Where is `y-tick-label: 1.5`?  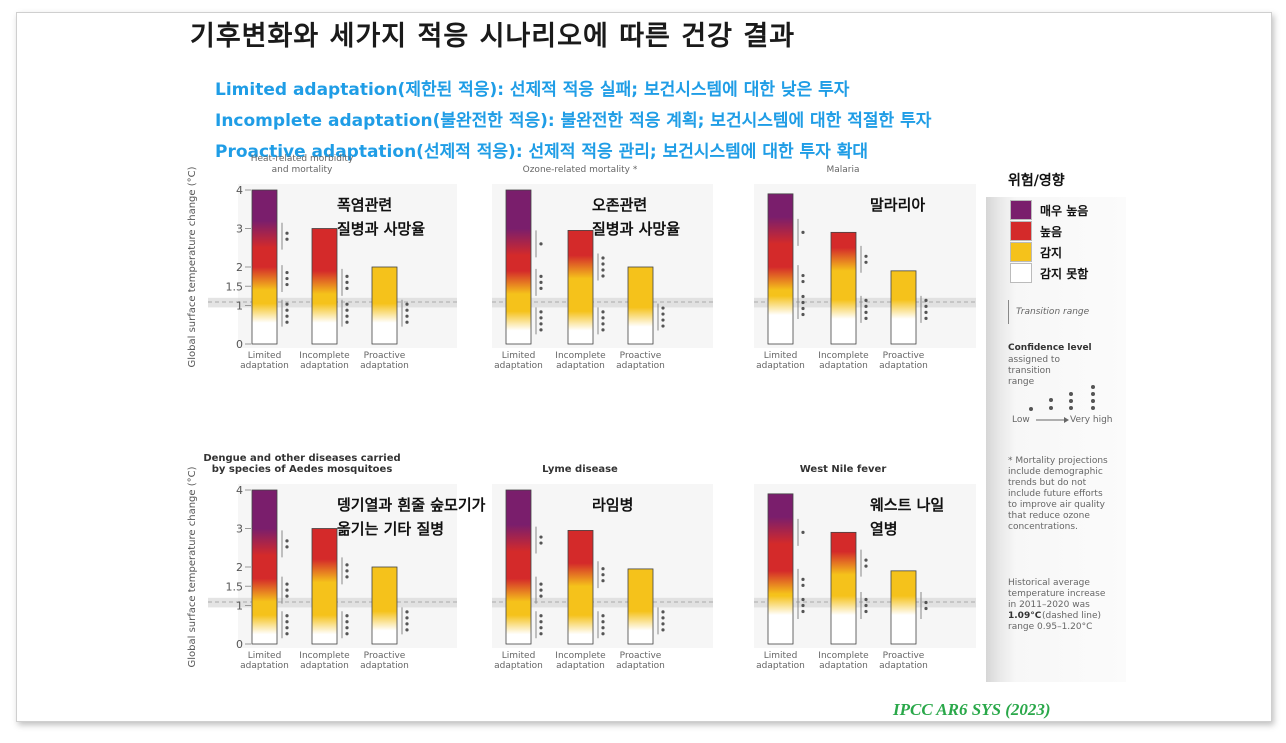
y-tick-label: 1.5 is located at coordinates (235, 586).